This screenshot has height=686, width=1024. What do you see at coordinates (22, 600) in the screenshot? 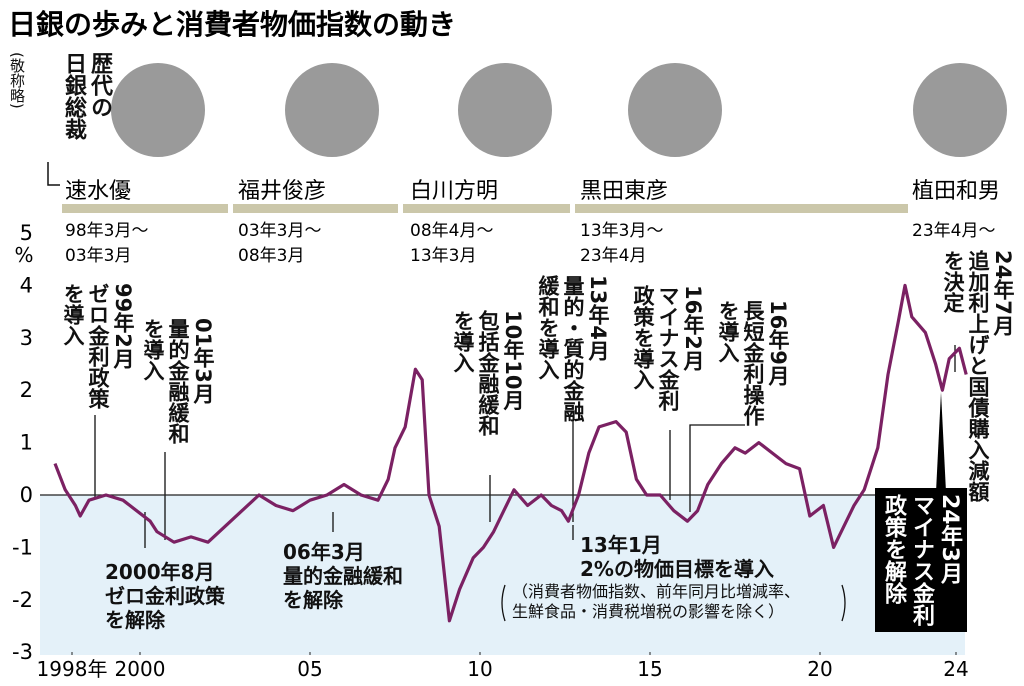
I see `y-tick-label: -2` at bounding box center [22, 600].